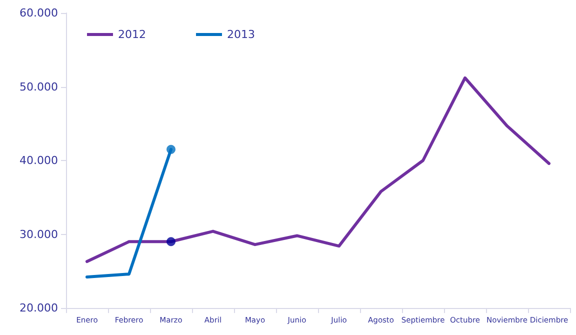 Image resolution: width=576 pixels, height=335 pixels. What do you see at coordinates (39, 13) in the screenshot?
I see `y-tick-label: 60.000` at bounding box center [39, 13].